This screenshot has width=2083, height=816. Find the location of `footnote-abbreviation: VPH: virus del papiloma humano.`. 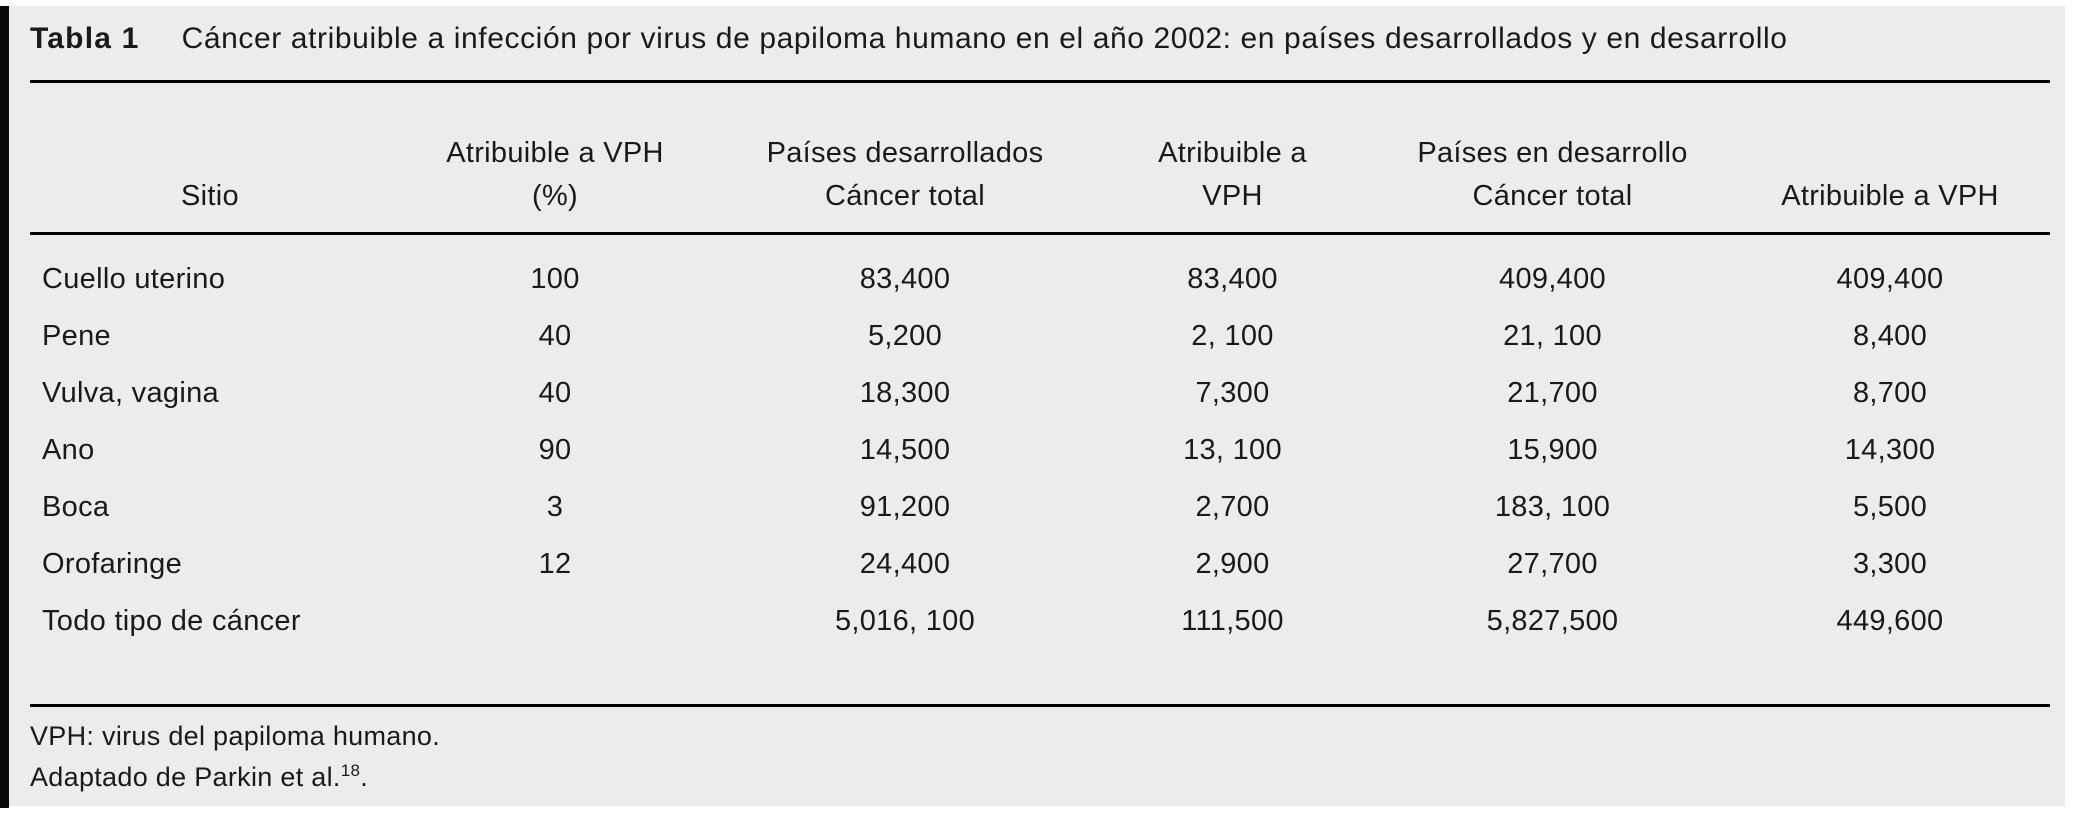

footnote-abbreviation: VPH: virus del papiloma humano. is located at coordinates (235, 736).